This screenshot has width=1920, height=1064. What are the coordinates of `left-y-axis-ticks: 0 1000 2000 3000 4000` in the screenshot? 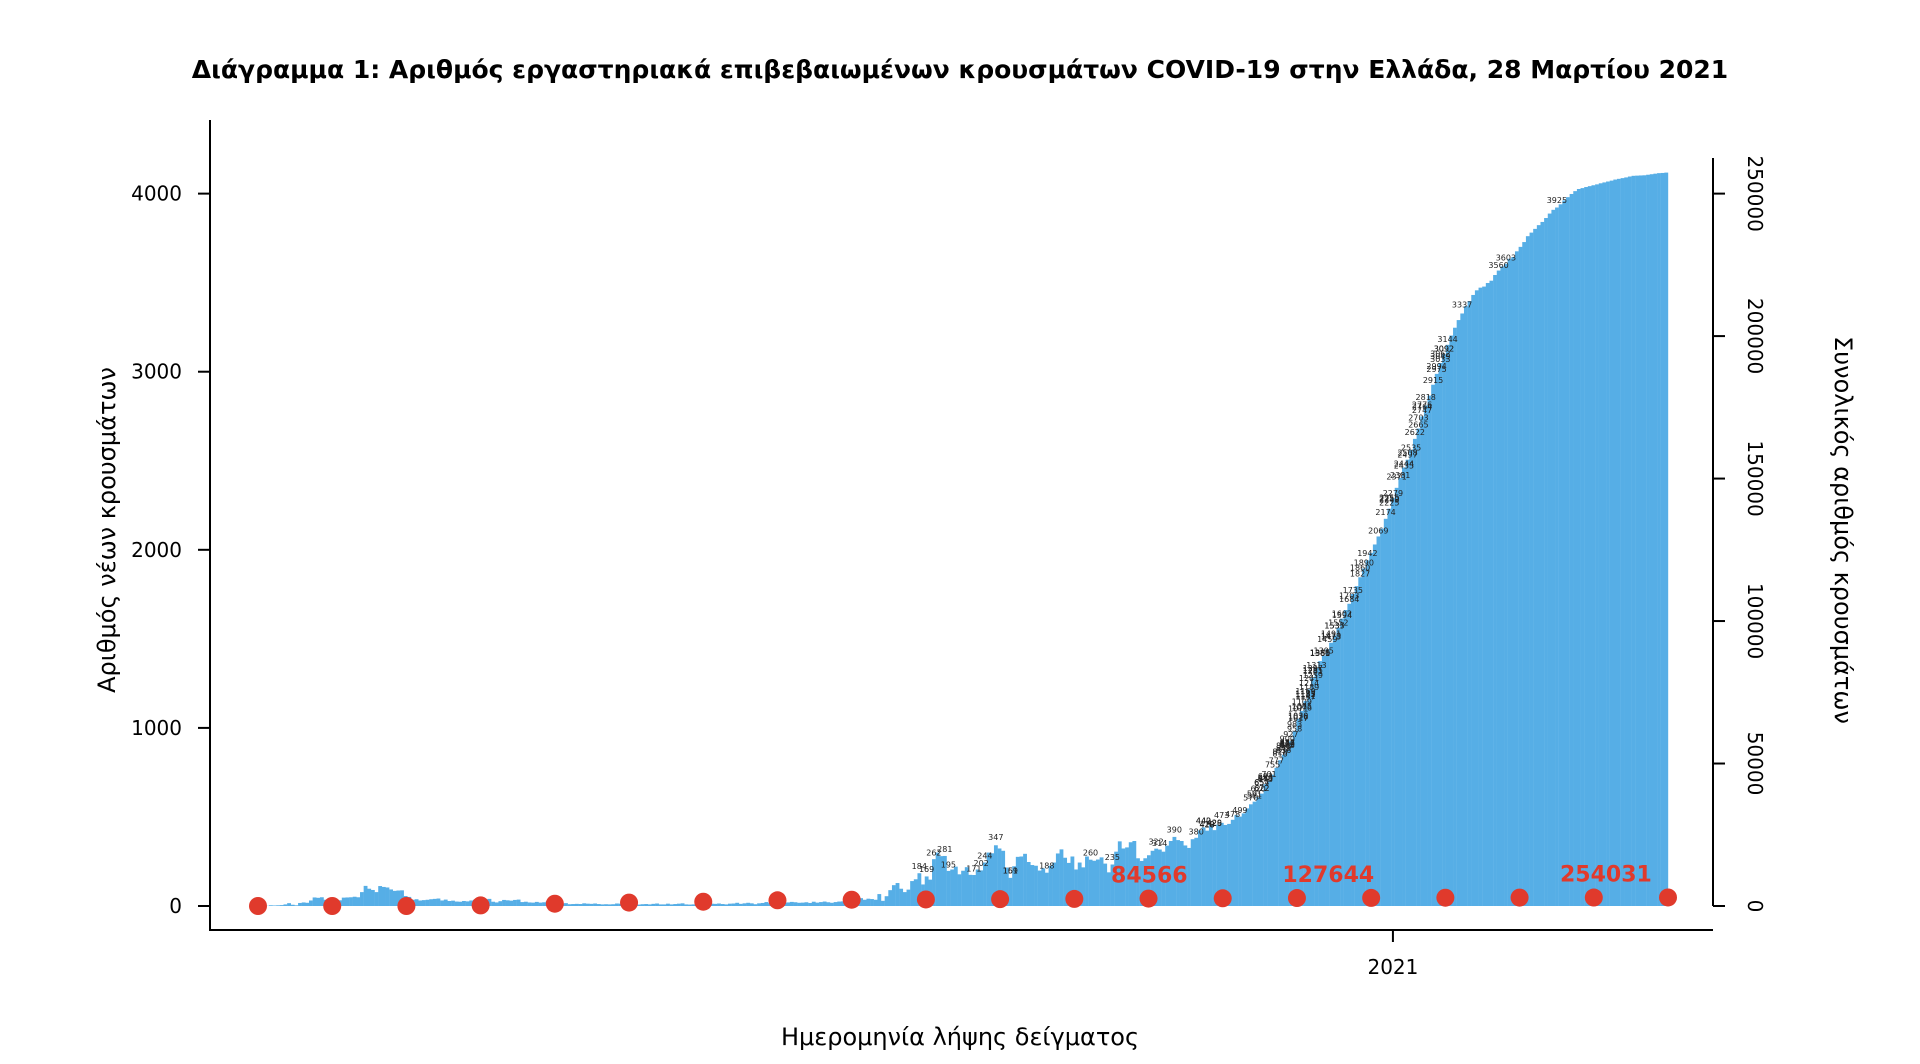 It's located at (170, 550).